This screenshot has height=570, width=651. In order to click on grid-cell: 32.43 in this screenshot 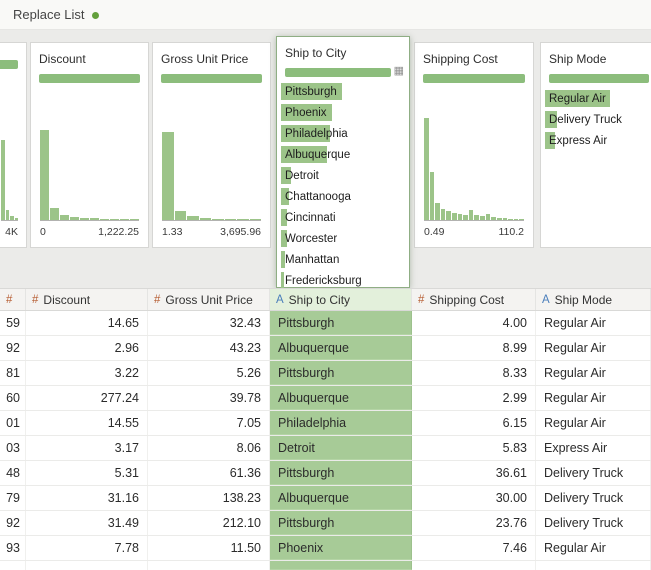, I will do `click(209, 323)`.